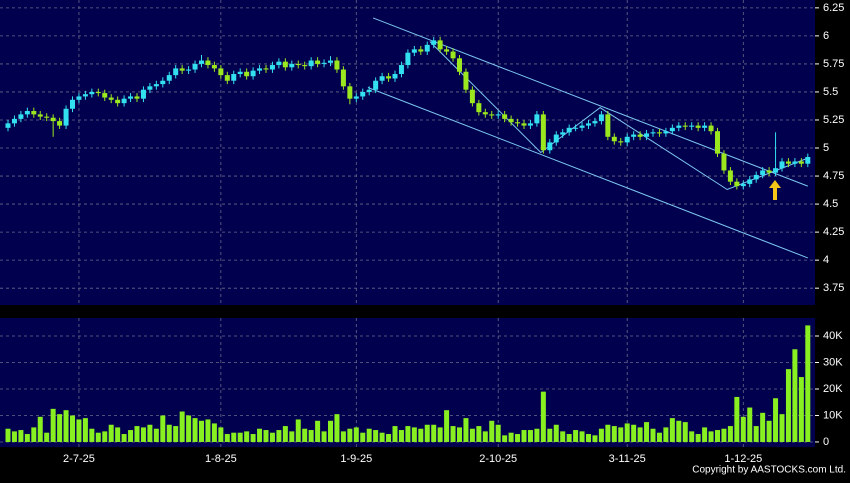  I want to click on y-tick-label: 5.5, so click(830, 92).